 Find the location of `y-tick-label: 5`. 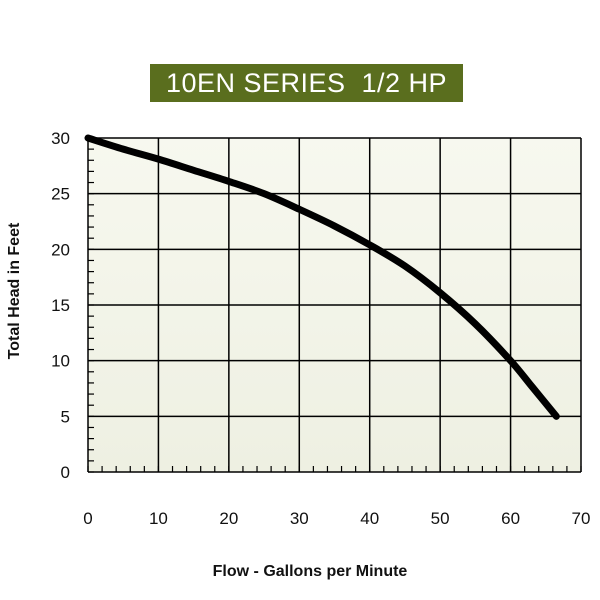

y-tick-label: 5 is located at coordinates (65, 416).